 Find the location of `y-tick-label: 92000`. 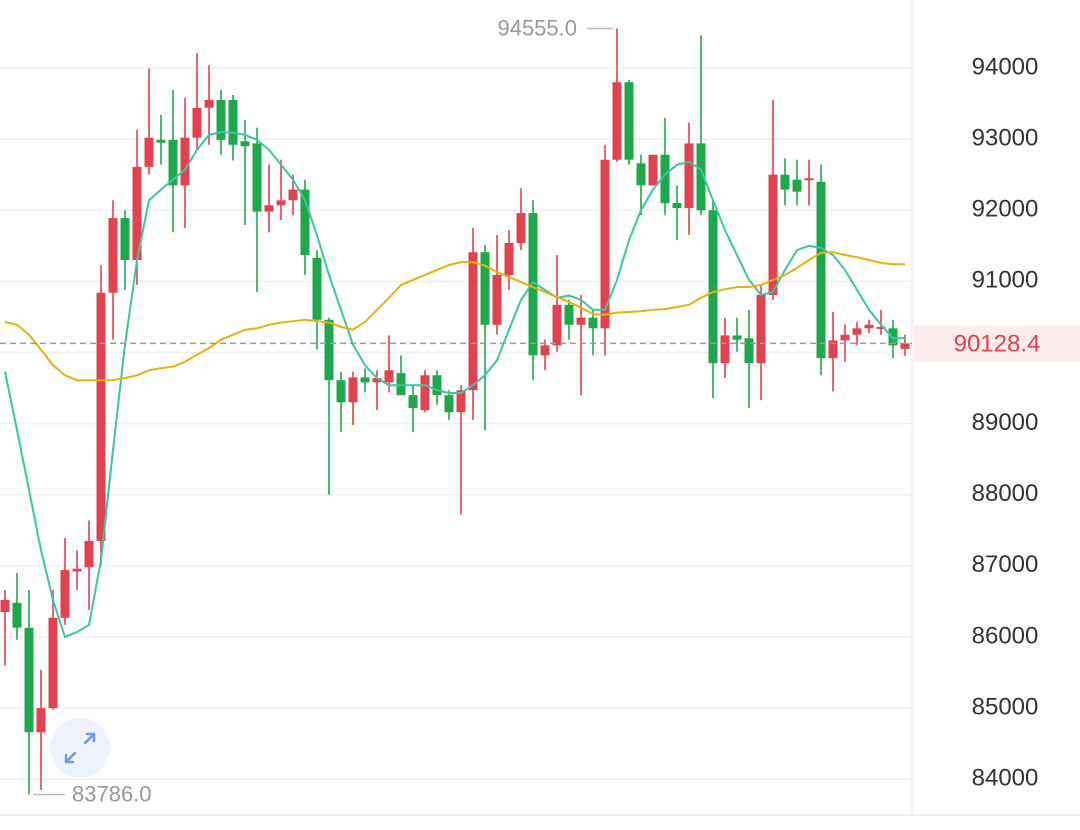

y-tick-label: 92000 is located at coordinates (1005, 209).